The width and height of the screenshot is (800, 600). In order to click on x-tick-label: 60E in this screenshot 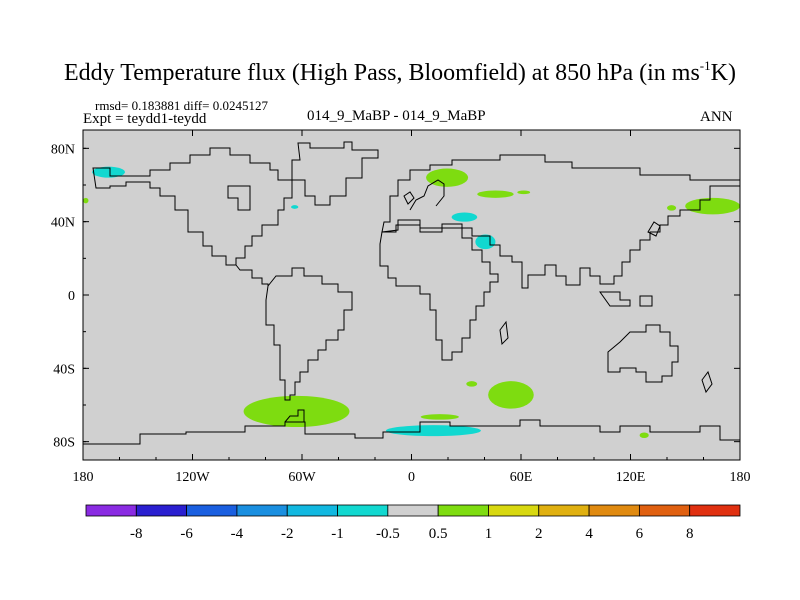, I will do `click(521, 477)`.